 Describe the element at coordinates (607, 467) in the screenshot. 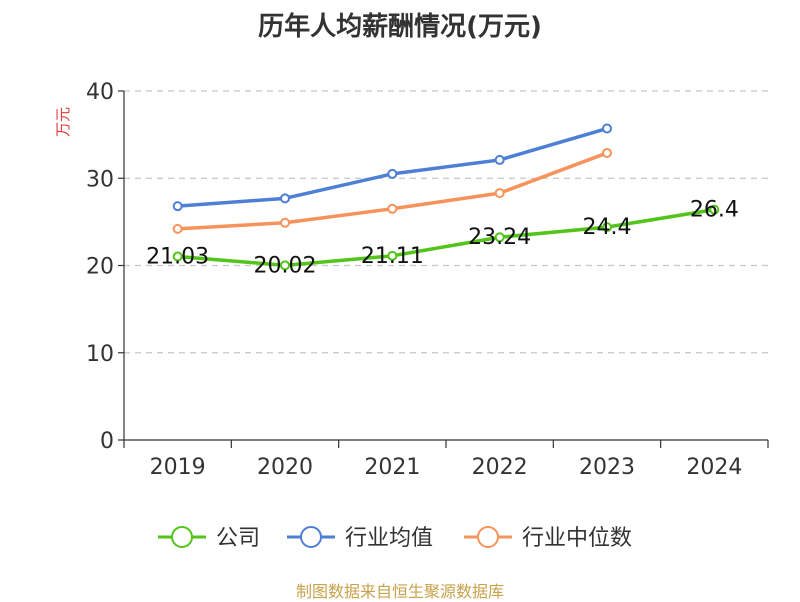

I see `x-tick-label: 2023` at that location.